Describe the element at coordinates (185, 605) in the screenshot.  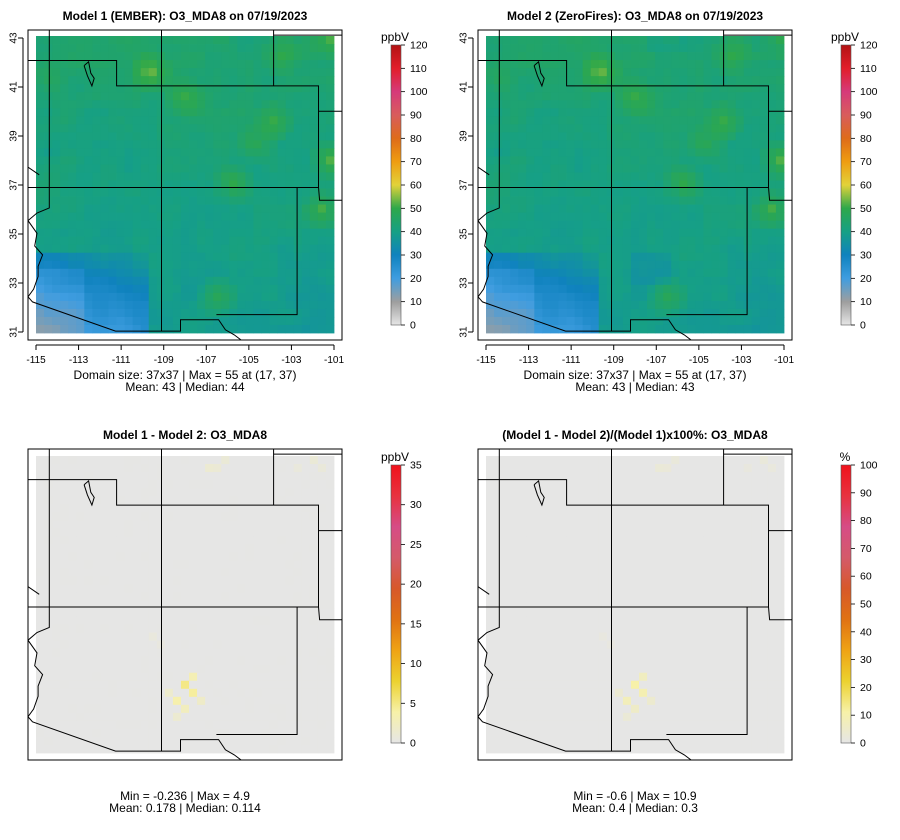
I see `heatmap-cells` at that location.